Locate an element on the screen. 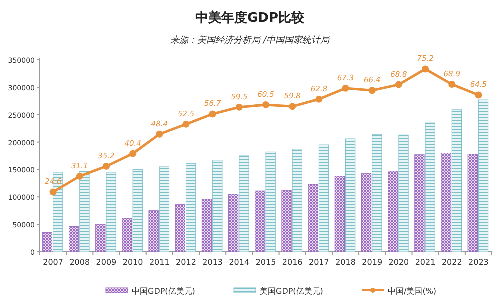 This screenshot has width=500, height=306. legend-label: 中国/美国(%) is located at coordinates (412, 291).